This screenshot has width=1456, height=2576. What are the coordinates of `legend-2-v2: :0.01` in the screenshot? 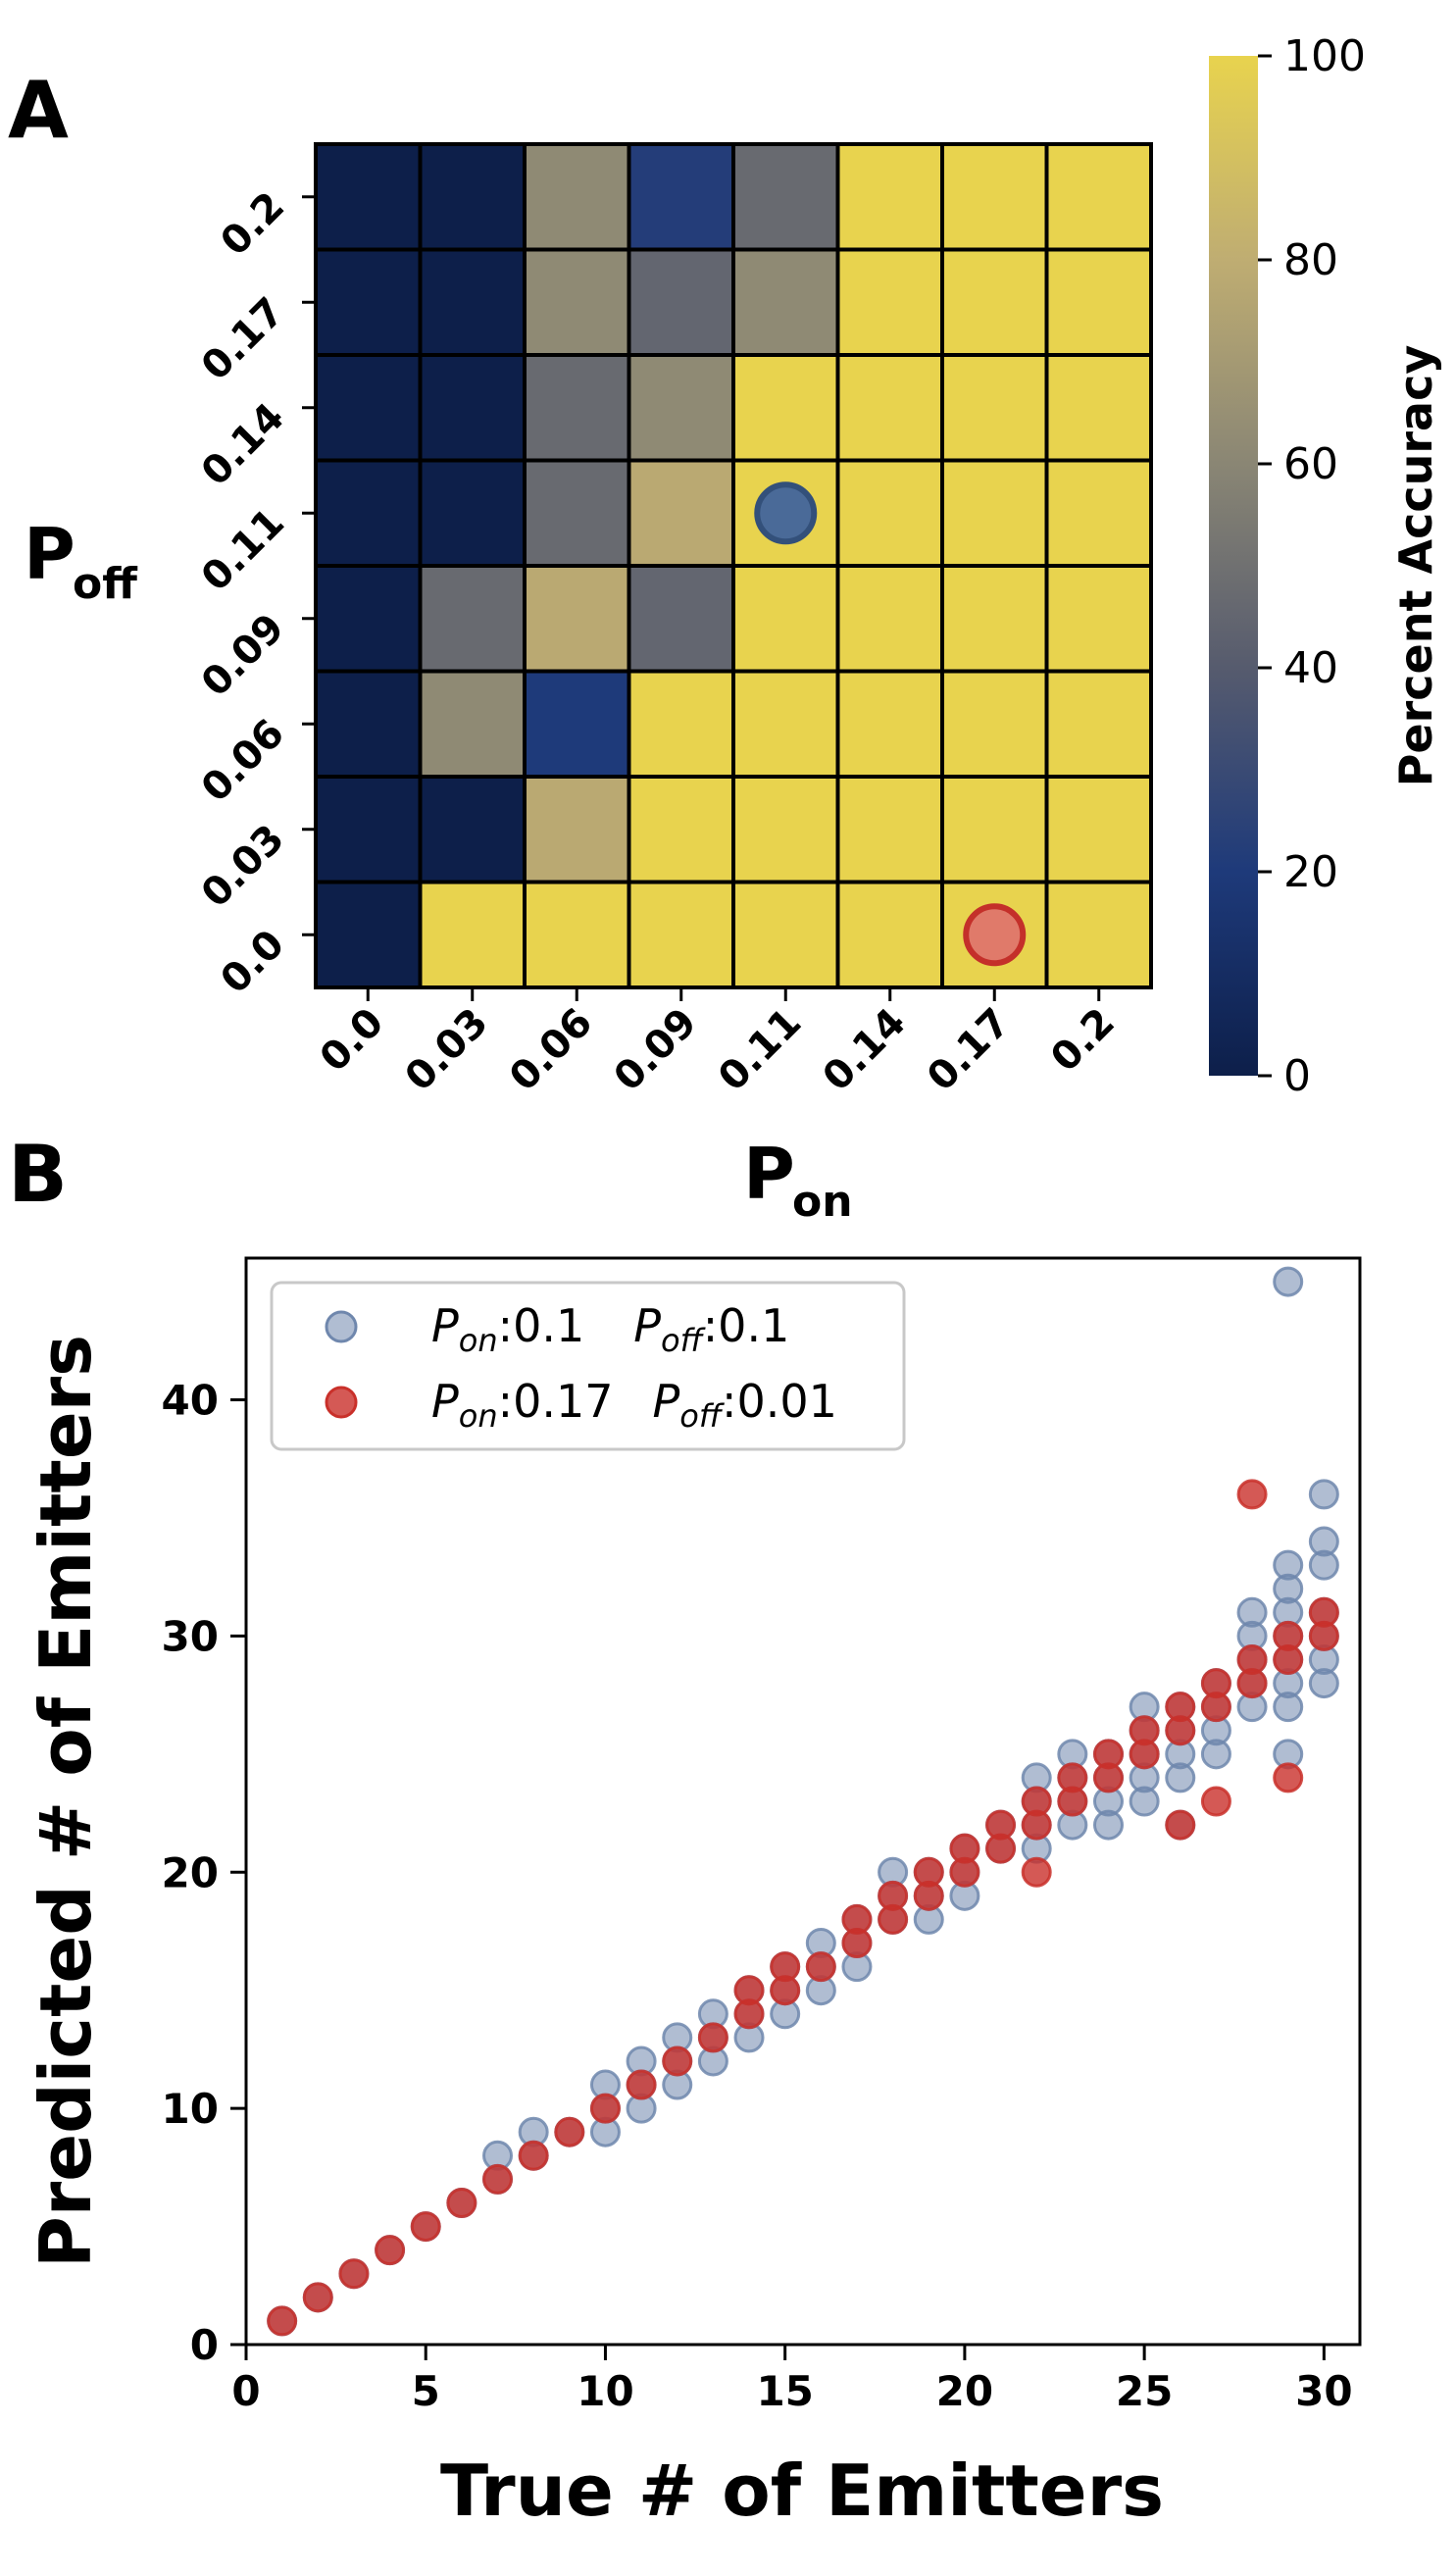 It's located at (779, 1402).